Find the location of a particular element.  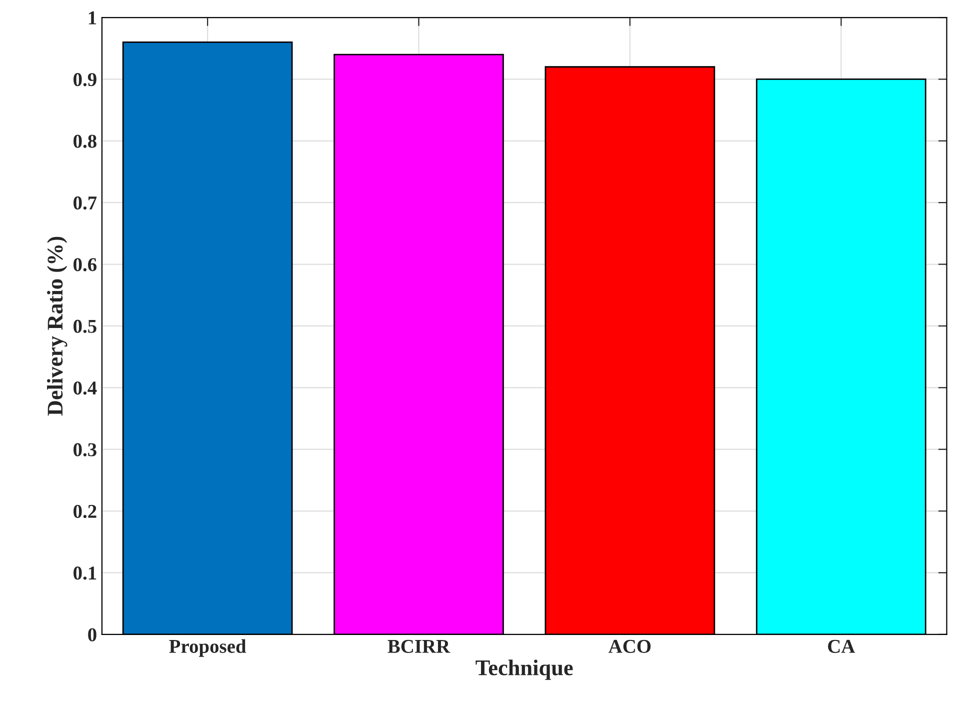

x-axis-title: Technique is located at coordinates (524, 670).